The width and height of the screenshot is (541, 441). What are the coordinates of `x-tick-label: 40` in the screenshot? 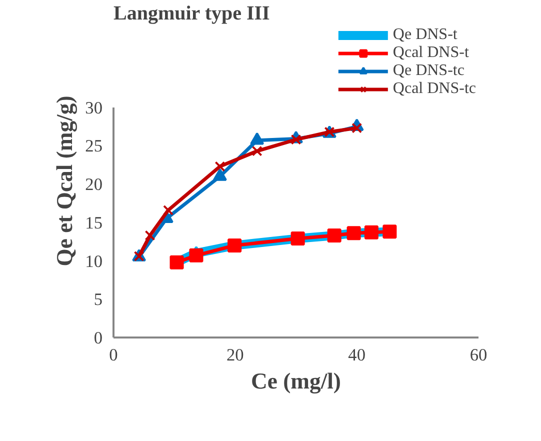 It's located at (357, 355).